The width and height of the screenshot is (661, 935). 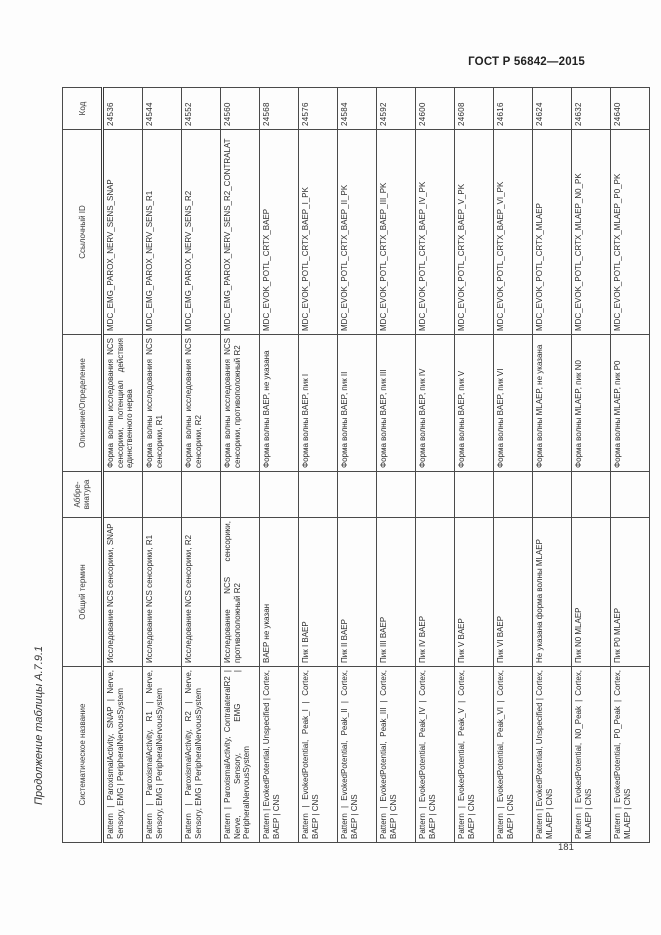 I want to click on code-cell: 24576, so click(x=318, y=108).